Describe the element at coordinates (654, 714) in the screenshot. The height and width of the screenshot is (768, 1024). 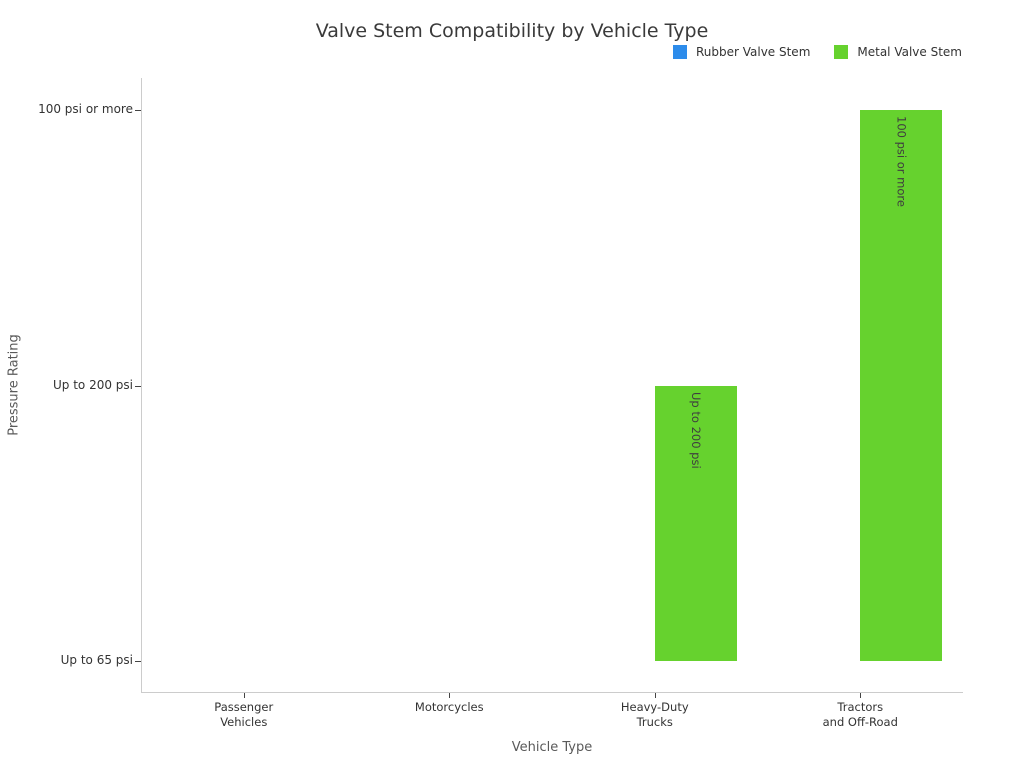
I see `x-tick-label-heavy-duty-trucks: Heavy-Duty Trucks` at that location.